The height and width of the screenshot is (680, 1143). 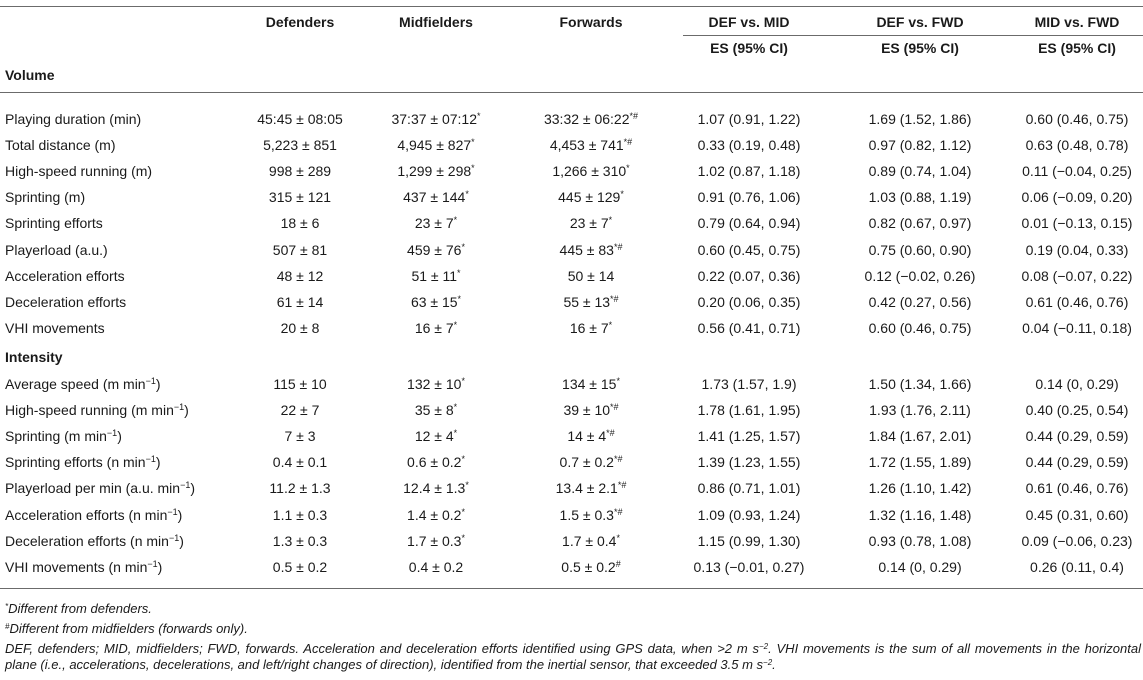 I want to click on cell-def: 11.2 ± 1.3, so click(x=300, y=488).